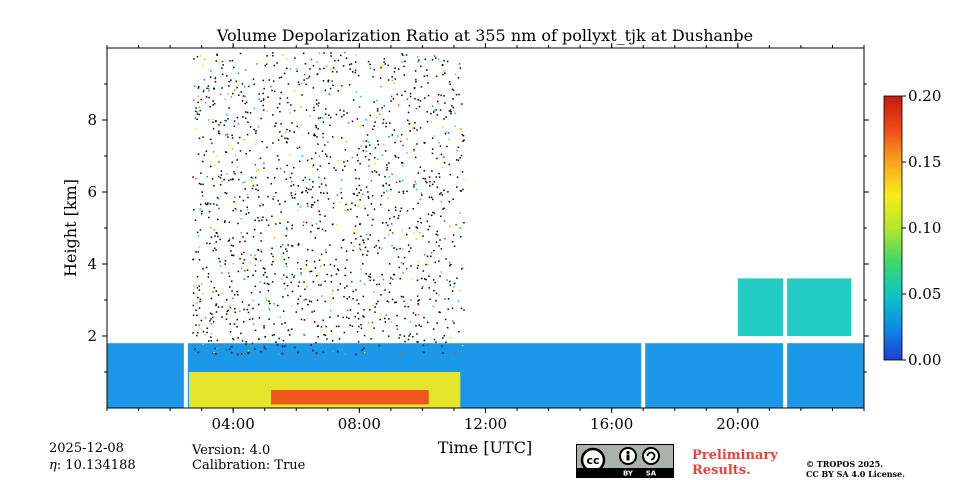 The height and width of the screenshot is (480, 960). I want to click on colorbar-tick-label: 0.10, so click(924, 228).